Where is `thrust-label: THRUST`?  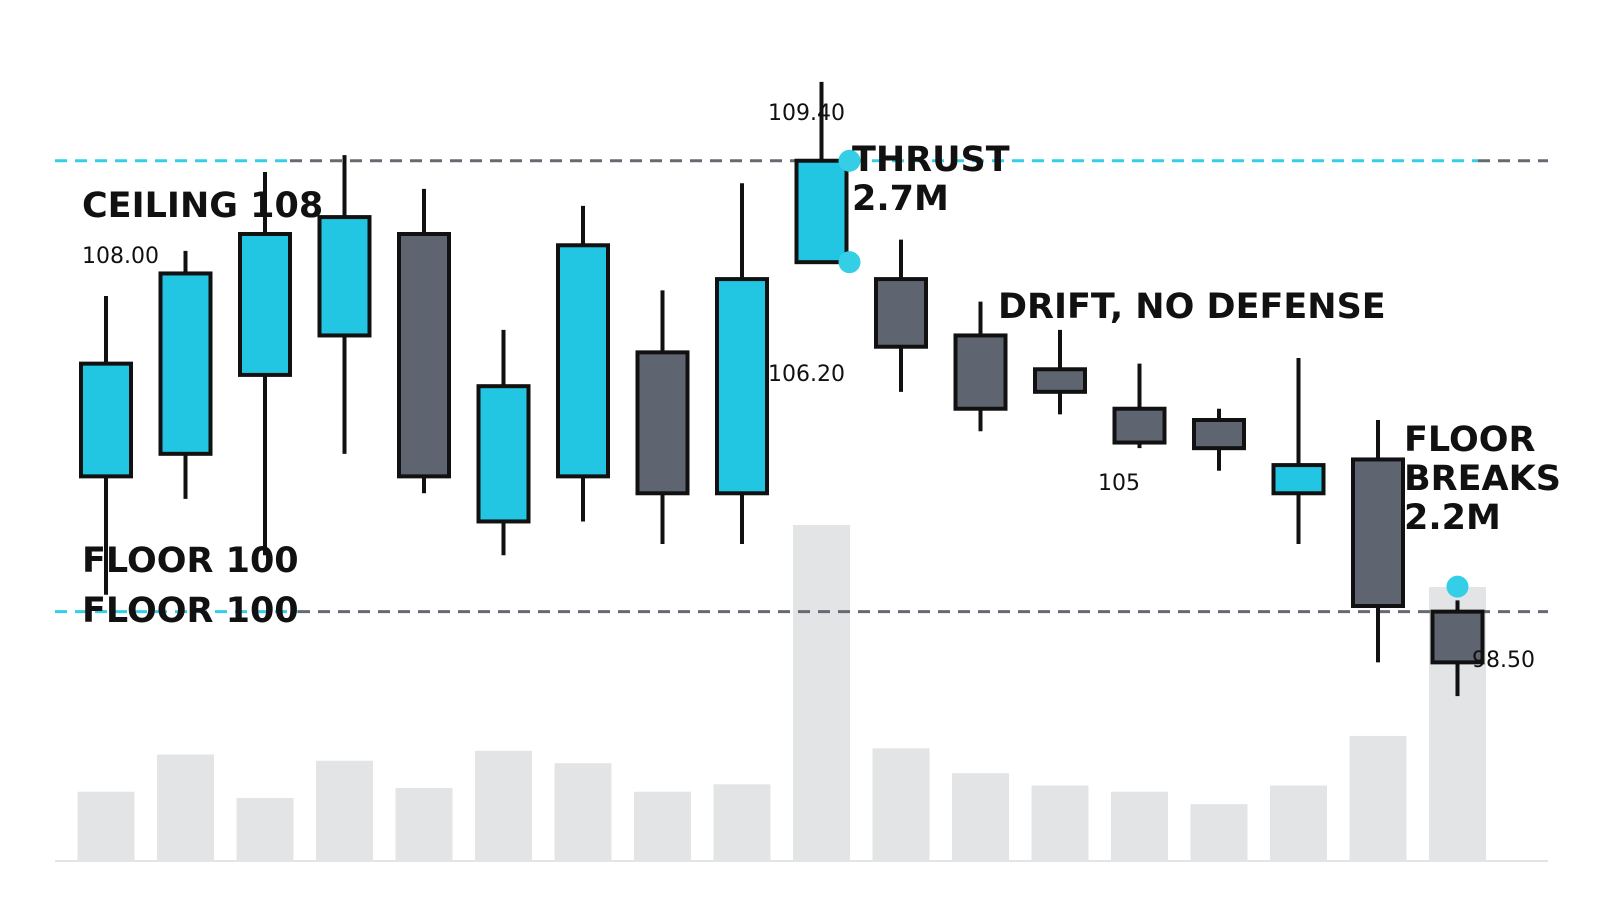 thrust-label: THRUST is located at coordinates (931, 160).